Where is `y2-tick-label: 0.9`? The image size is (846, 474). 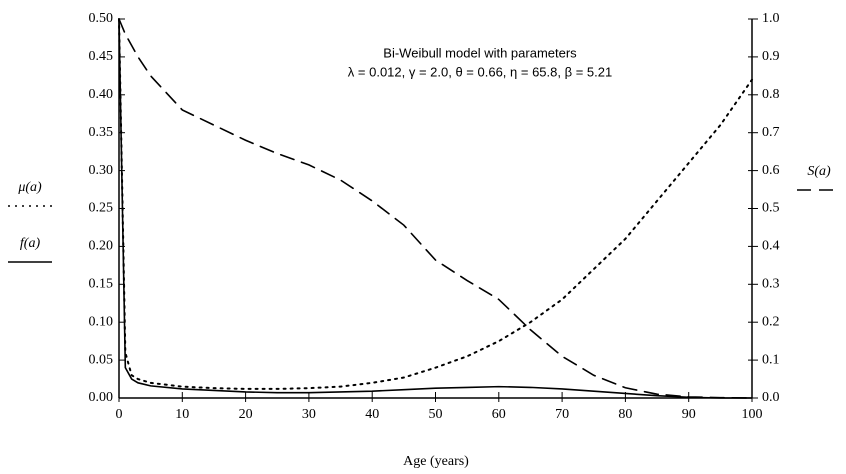 y2-tick-label: 0.9 is located at coordinates (771, 56).